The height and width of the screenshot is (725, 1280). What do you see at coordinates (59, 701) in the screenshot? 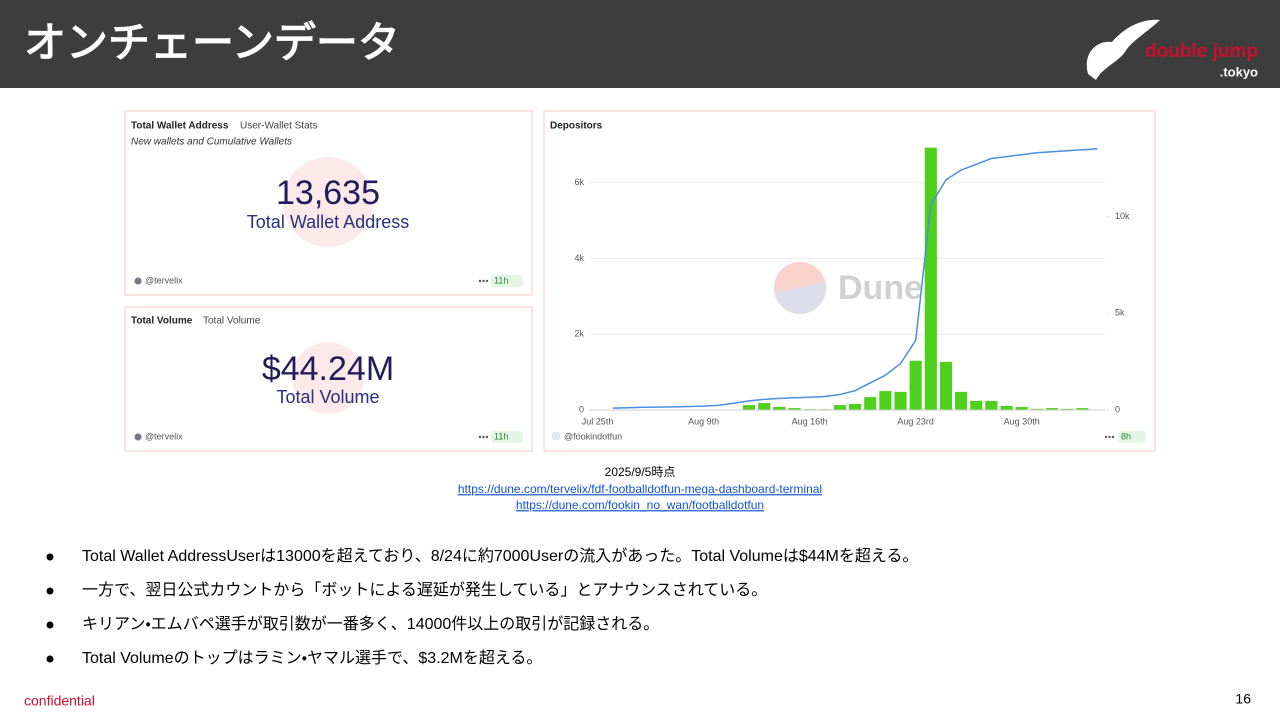
I see `confidential: confidential` at bounding box center [59, 701].